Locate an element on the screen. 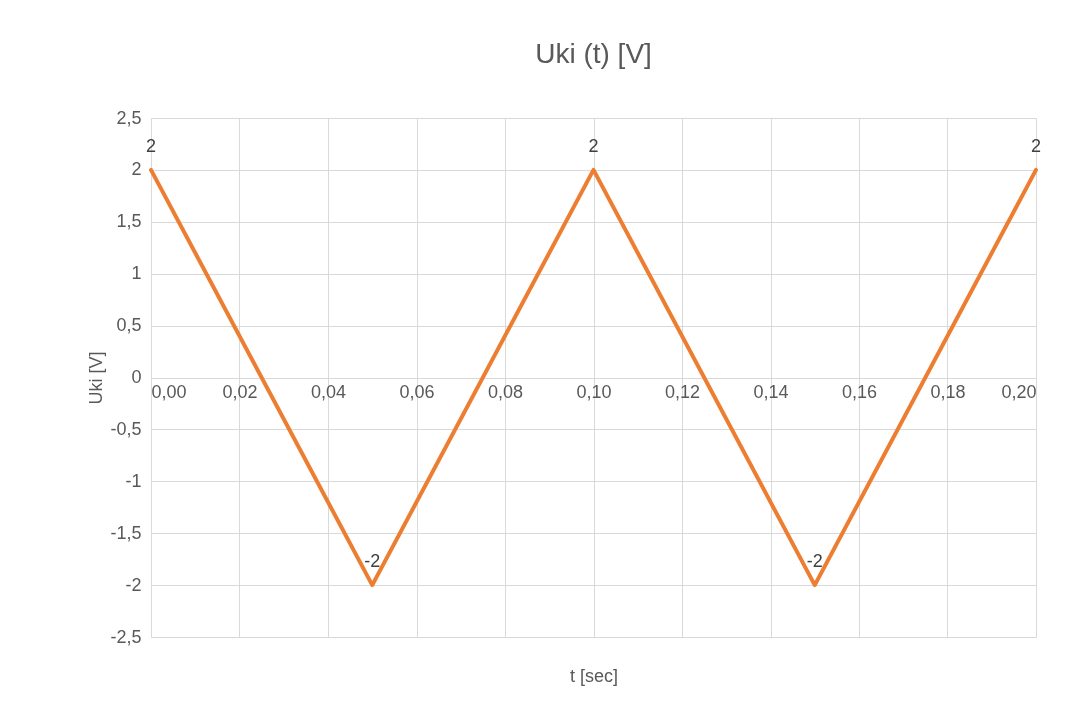  y-tick-label: 0,5 is located at coordinates (129, 325).